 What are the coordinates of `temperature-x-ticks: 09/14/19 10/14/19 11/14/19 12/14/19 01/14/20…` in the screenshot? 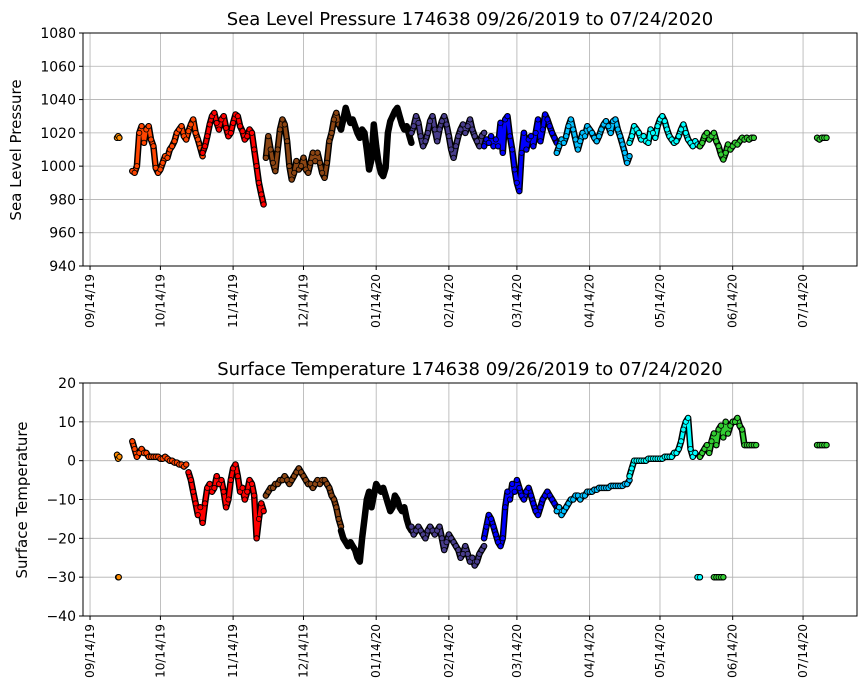 It's located at (446, 647).